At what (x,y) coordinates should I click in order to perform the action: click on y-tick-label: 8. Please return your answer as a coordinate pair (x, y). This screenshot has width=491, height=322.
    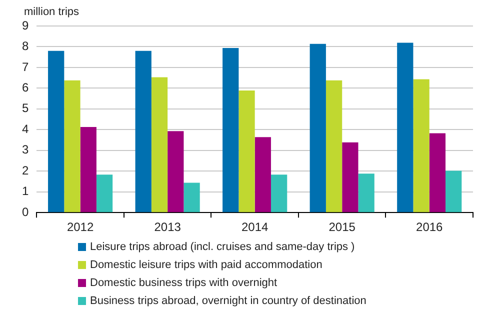
    Looking at the image, I should click on (25, 46).